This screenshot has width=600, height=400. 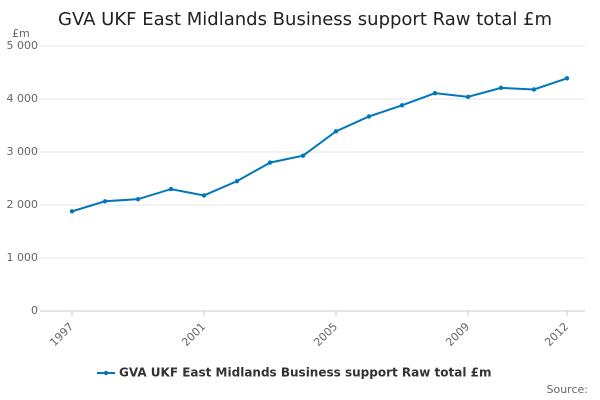 I want to click on legend-marker, so click(x=106, y=373).